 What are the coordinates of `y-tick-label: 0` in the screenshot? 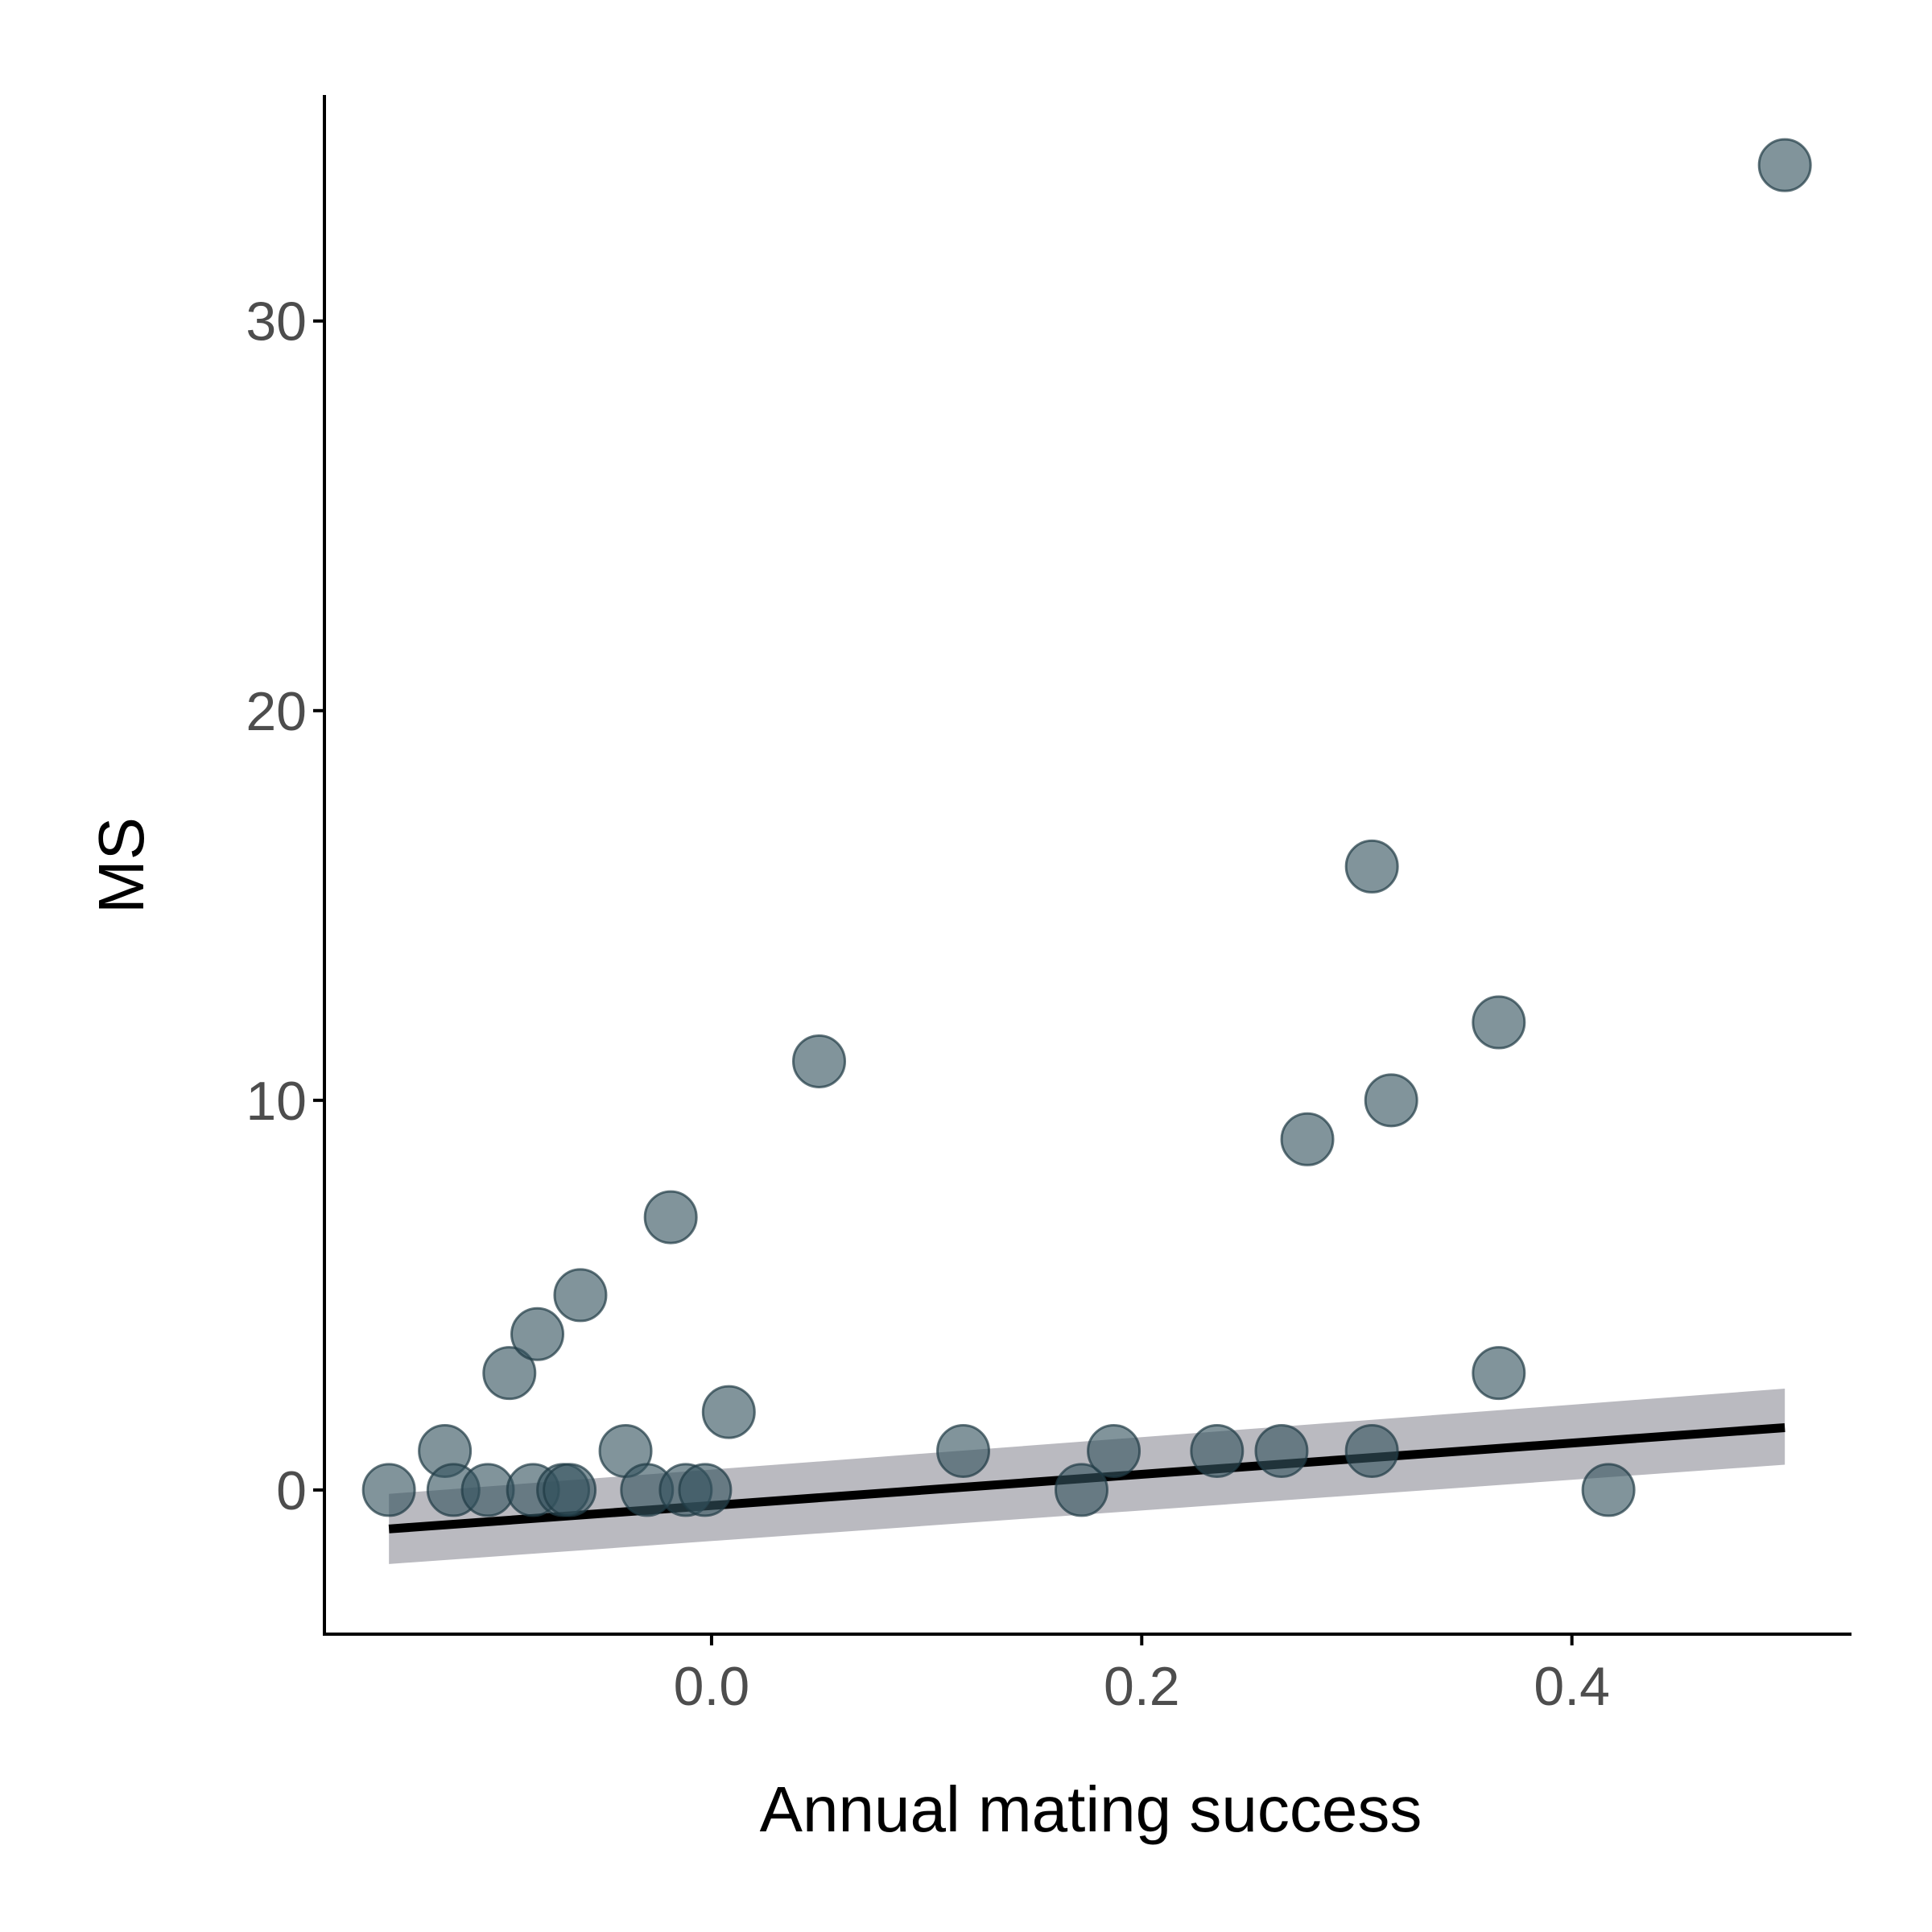 It's located at (291, 1490).